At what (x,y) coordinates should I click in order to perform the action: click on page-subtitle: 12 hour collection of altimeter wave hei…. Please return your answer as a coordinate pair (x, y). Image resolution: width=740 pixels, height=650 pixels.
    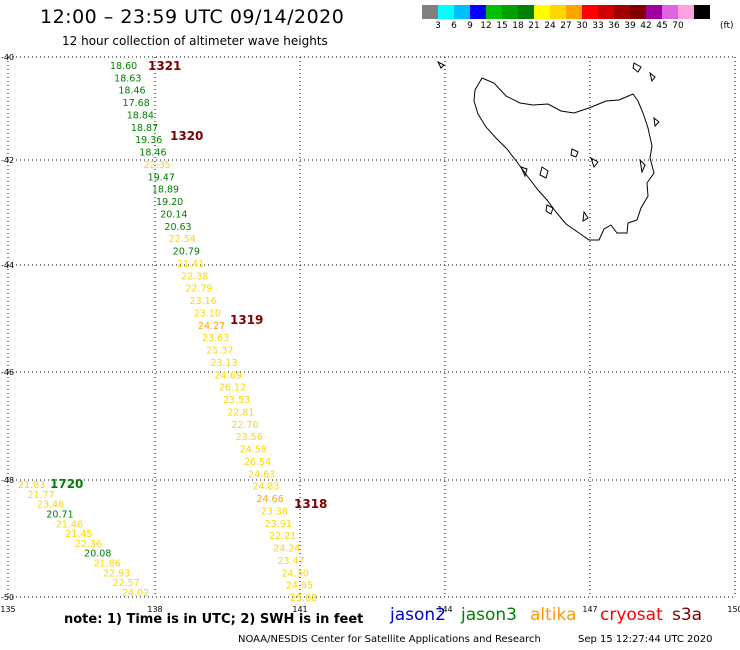
    Looking at the image, I should click on (195, 41).